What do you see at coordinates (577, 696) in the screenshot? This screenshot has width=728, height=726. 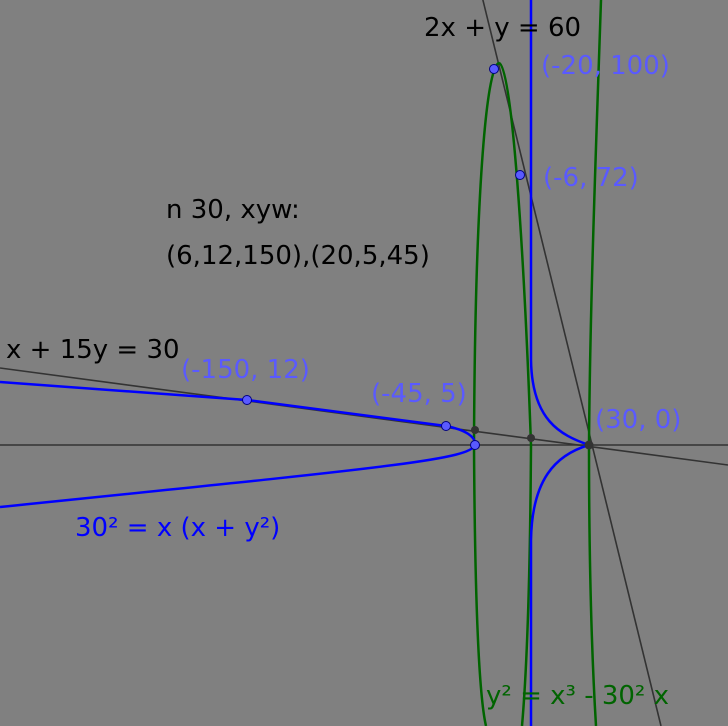 I see `label-green-curve: y² = x³ - 30² x` at bounding box center [577, 696].